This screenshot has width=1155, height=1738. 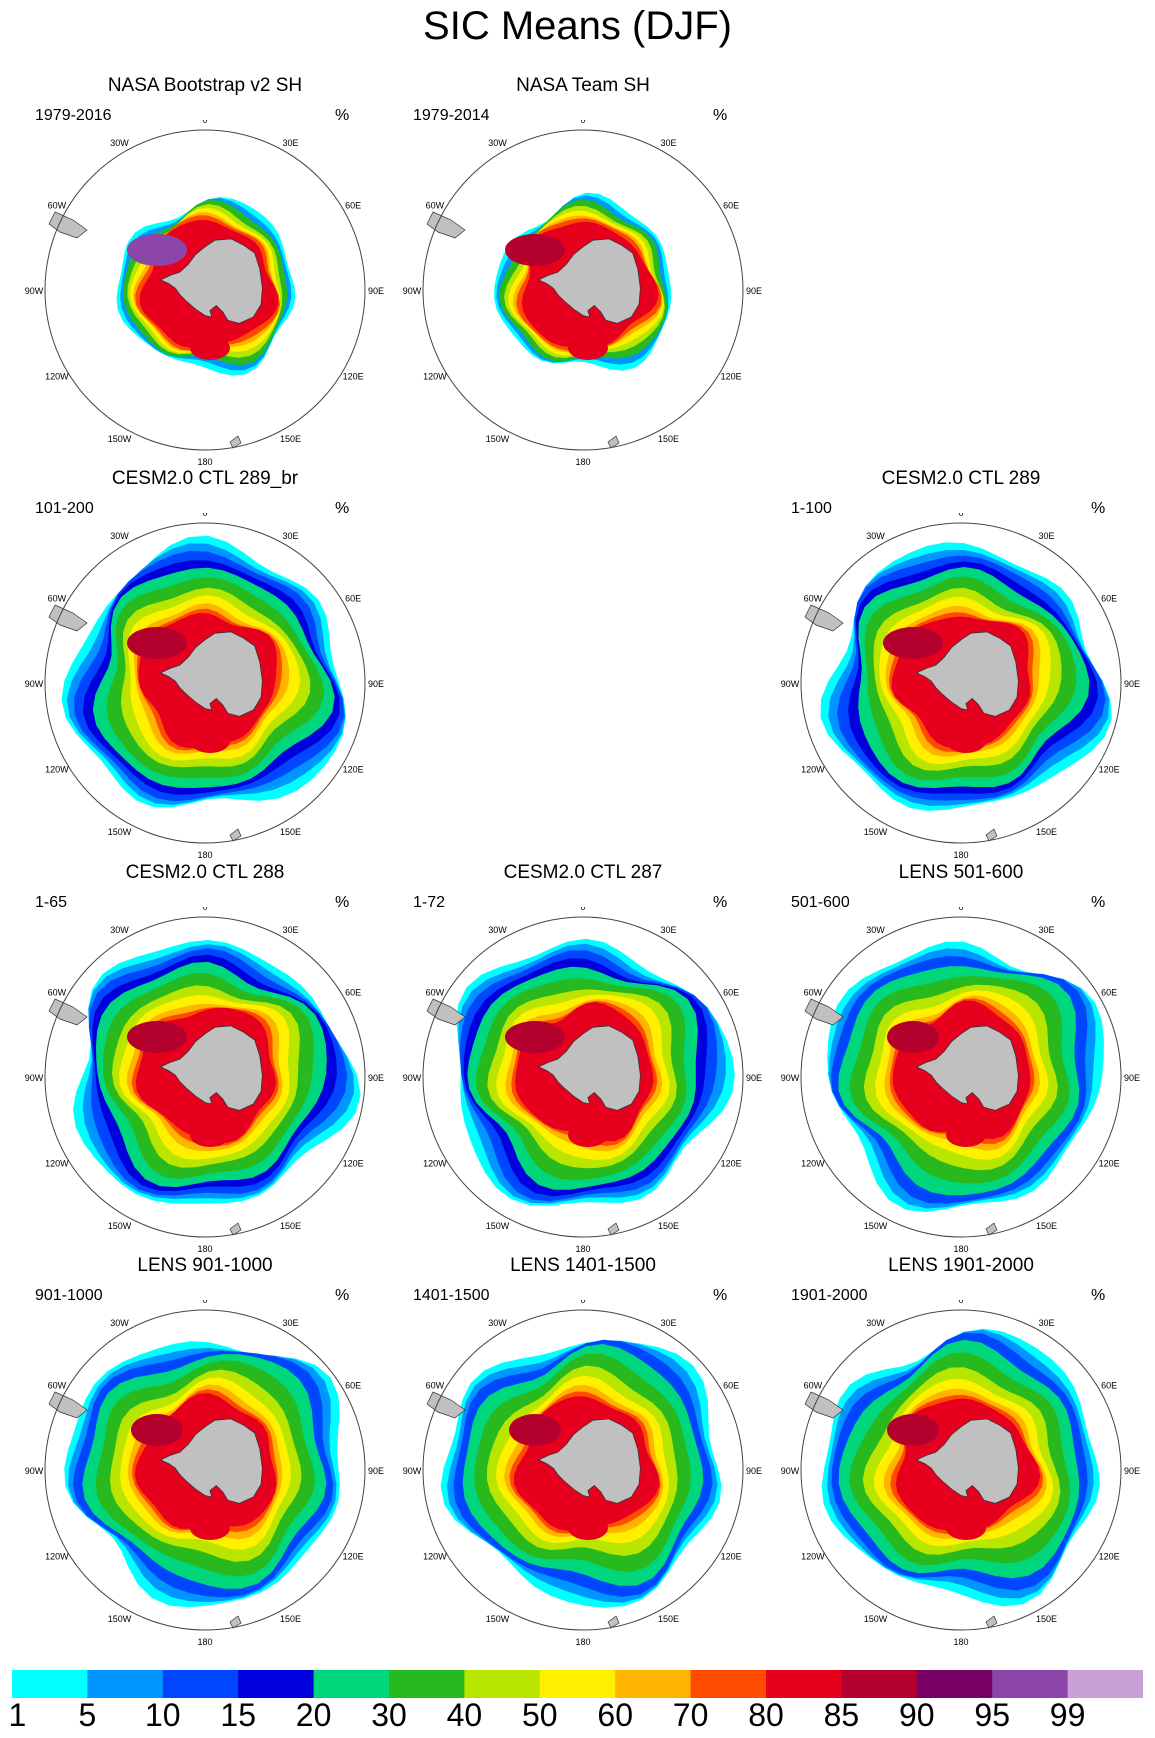 I want to click on panel-period: 1-72, so click(x=429, y=902).